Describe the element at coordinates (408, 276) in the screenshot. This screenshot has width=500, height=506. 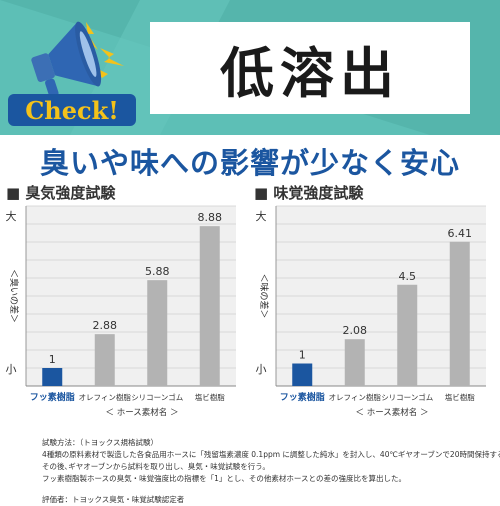
I see `data-label: 4.5` at that location.